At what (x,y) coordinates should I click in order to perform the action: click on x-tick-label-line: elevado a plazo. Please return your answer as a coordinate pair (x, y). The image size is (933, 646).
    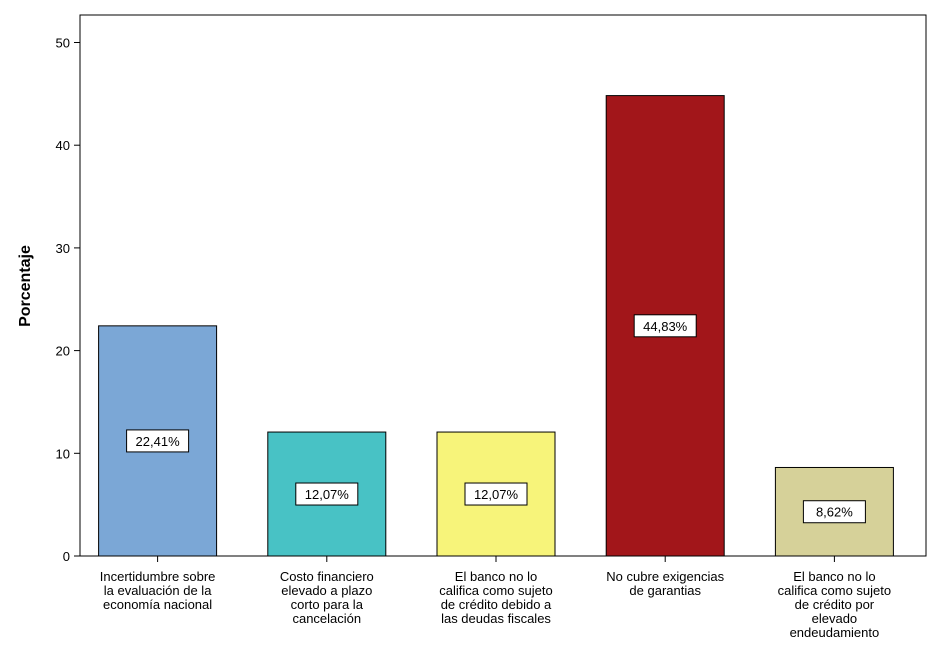
    Looking at the image, I should click on (326, 590).